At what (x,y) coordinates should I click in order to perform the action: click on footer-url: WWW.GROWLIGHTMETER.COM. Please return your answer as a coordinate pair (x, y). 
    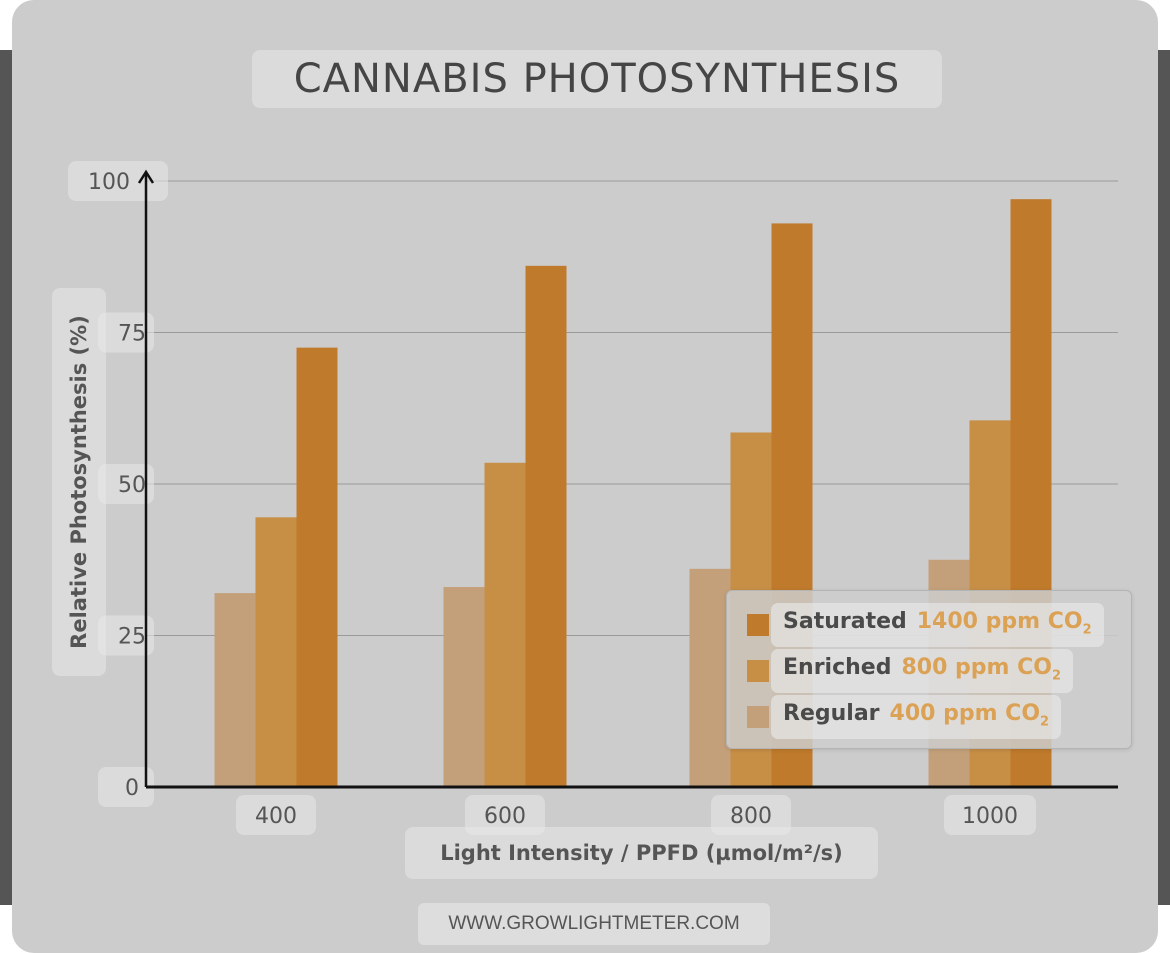
    Looking at the image, I should click on (594, 924).